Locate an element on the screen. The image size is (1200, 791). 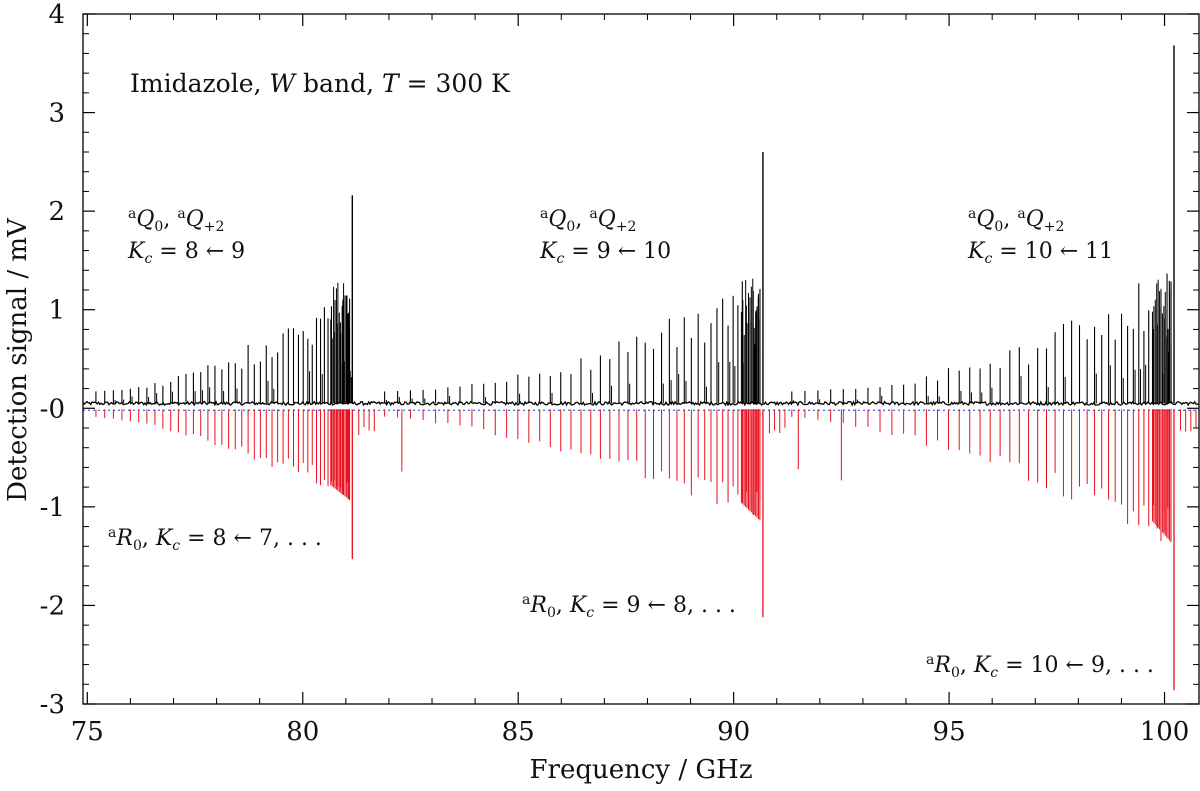
x-tick-label: 90 is located at coordinates (733, 732).